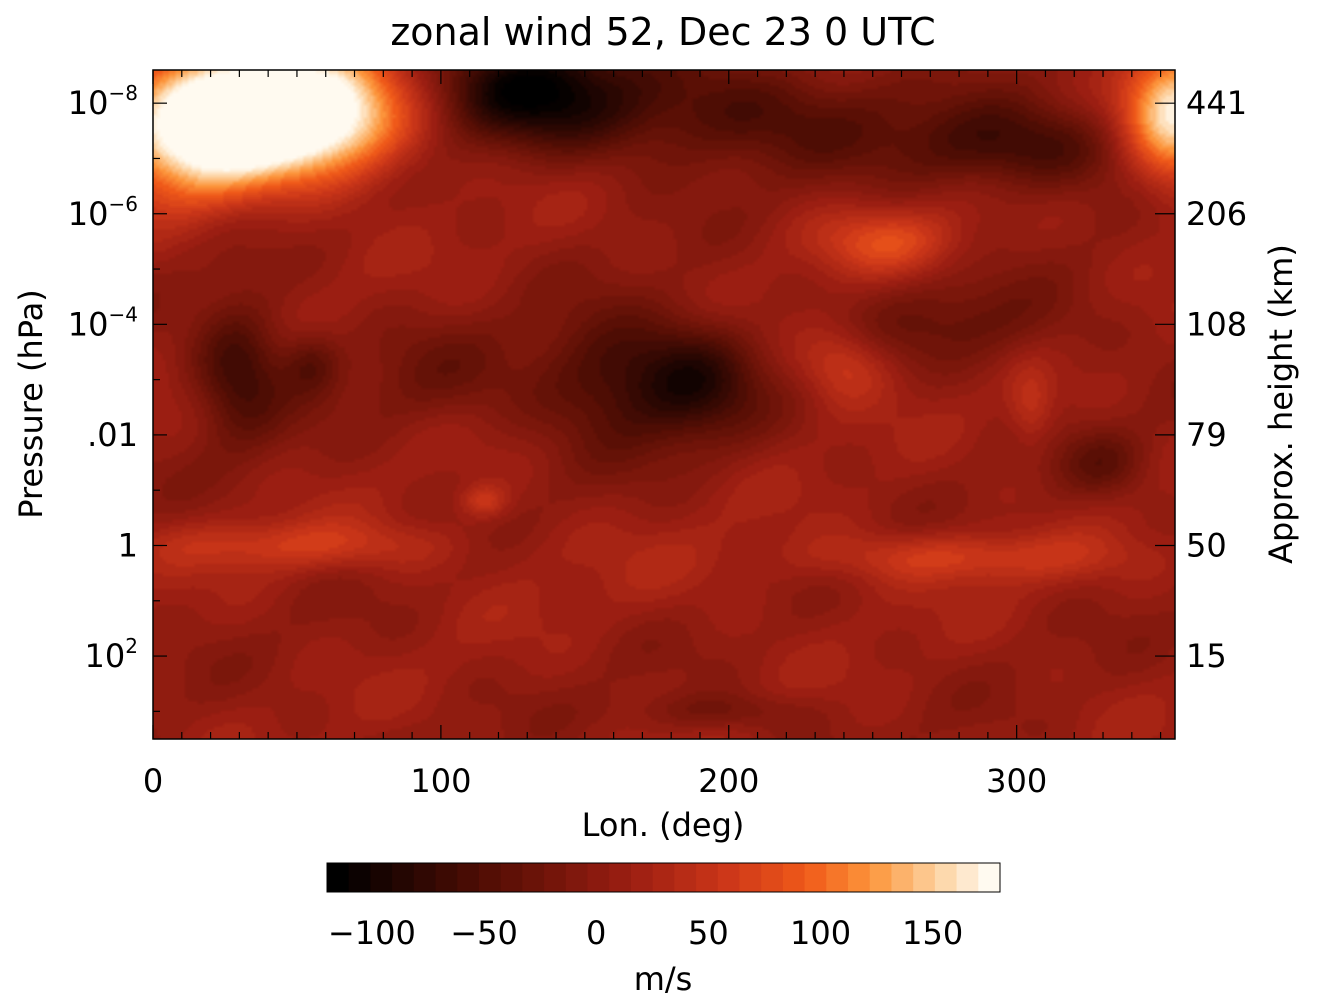 The height and width of the screenshot is (1005, 1318). Describe the element at coordinates (1201, 379) in the screenshot. I see `y2-axis-ticks: 441 206 108 79 50 15` at that location.